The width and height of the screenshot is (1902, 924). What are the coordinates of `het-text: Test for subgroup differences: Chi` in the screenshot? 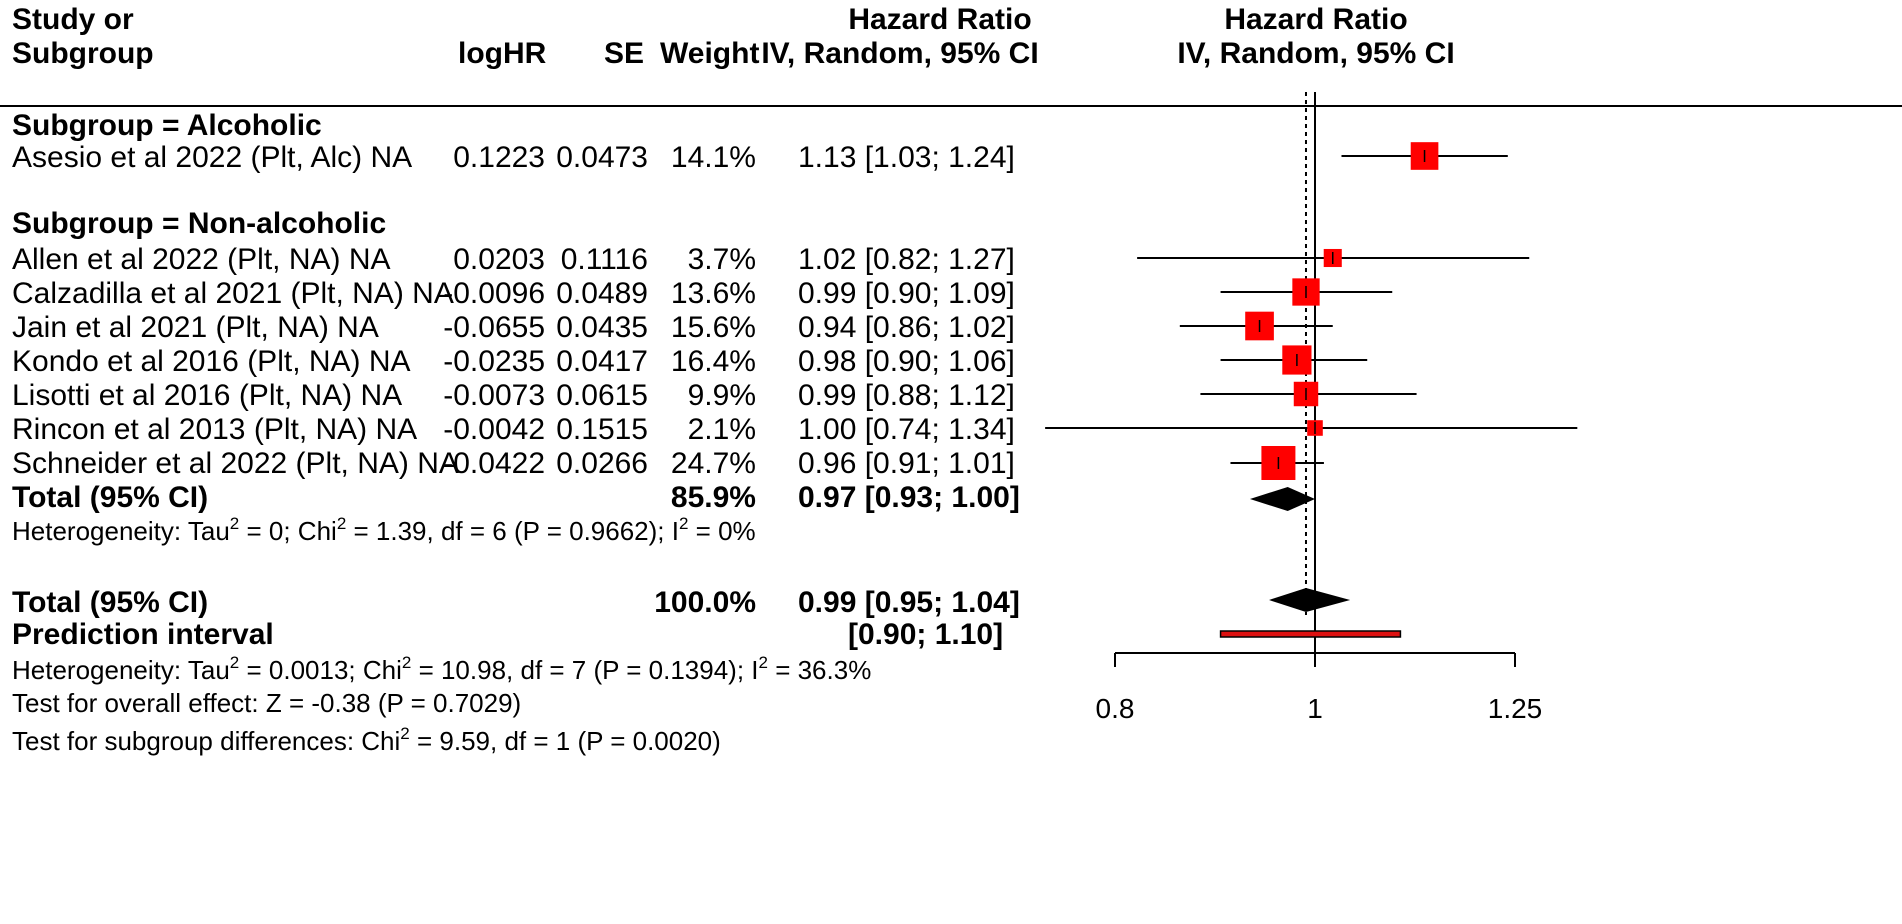 It's located at (206, 741).